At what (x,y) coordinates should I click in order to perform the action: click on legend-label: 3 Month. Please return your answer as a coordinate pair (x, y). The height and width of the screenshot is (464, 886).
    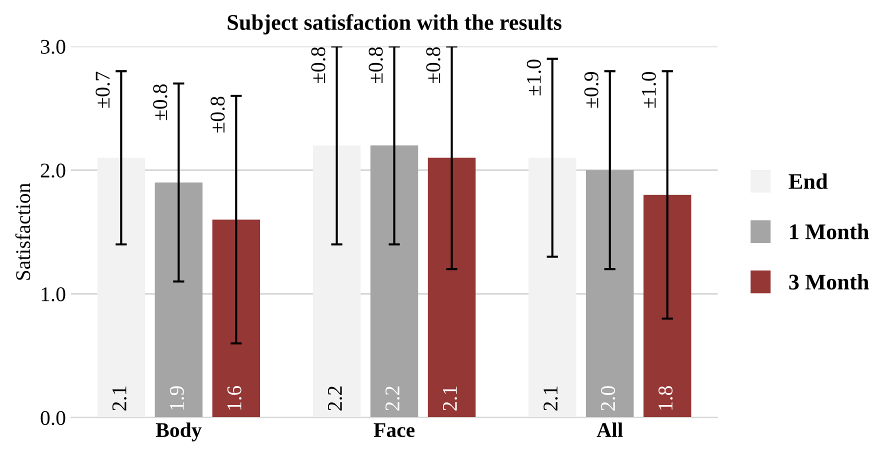
    Looking at the image, I should click on (829, 282).